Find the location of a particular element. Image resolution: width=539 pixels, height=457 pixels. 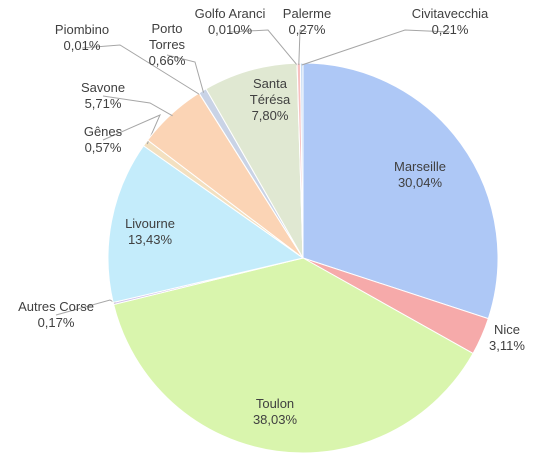

category-name: Porto Torres is located at coordinates (167, 36).